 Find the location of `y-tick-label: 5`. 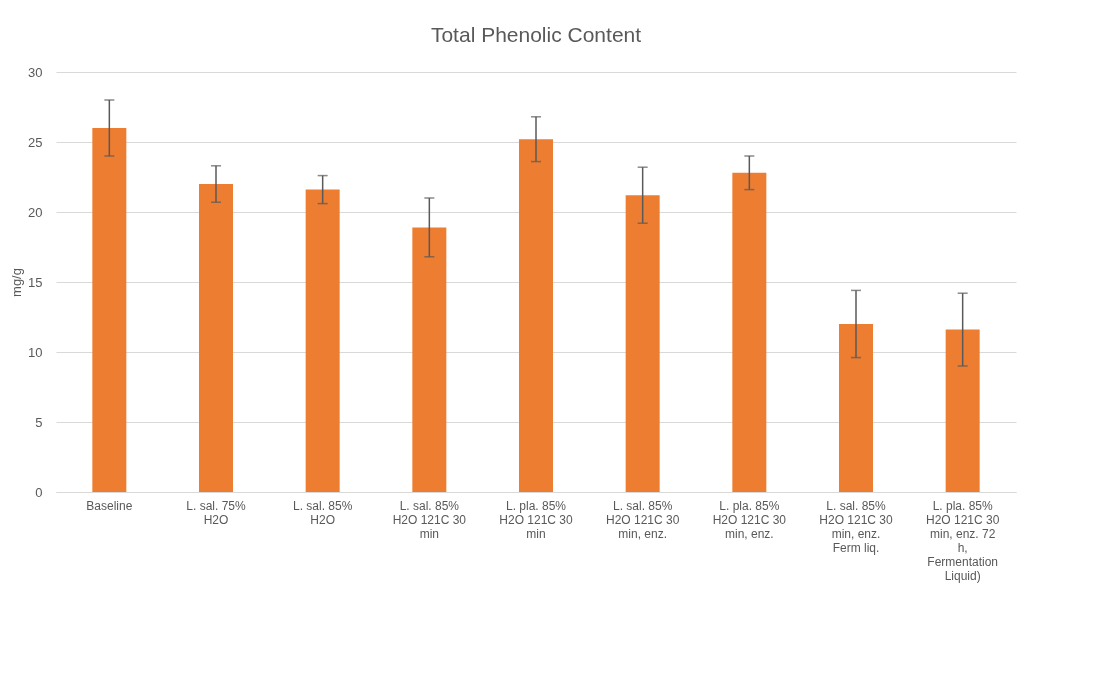

y-tick-label: 5 is located at coordinates (39, 422).